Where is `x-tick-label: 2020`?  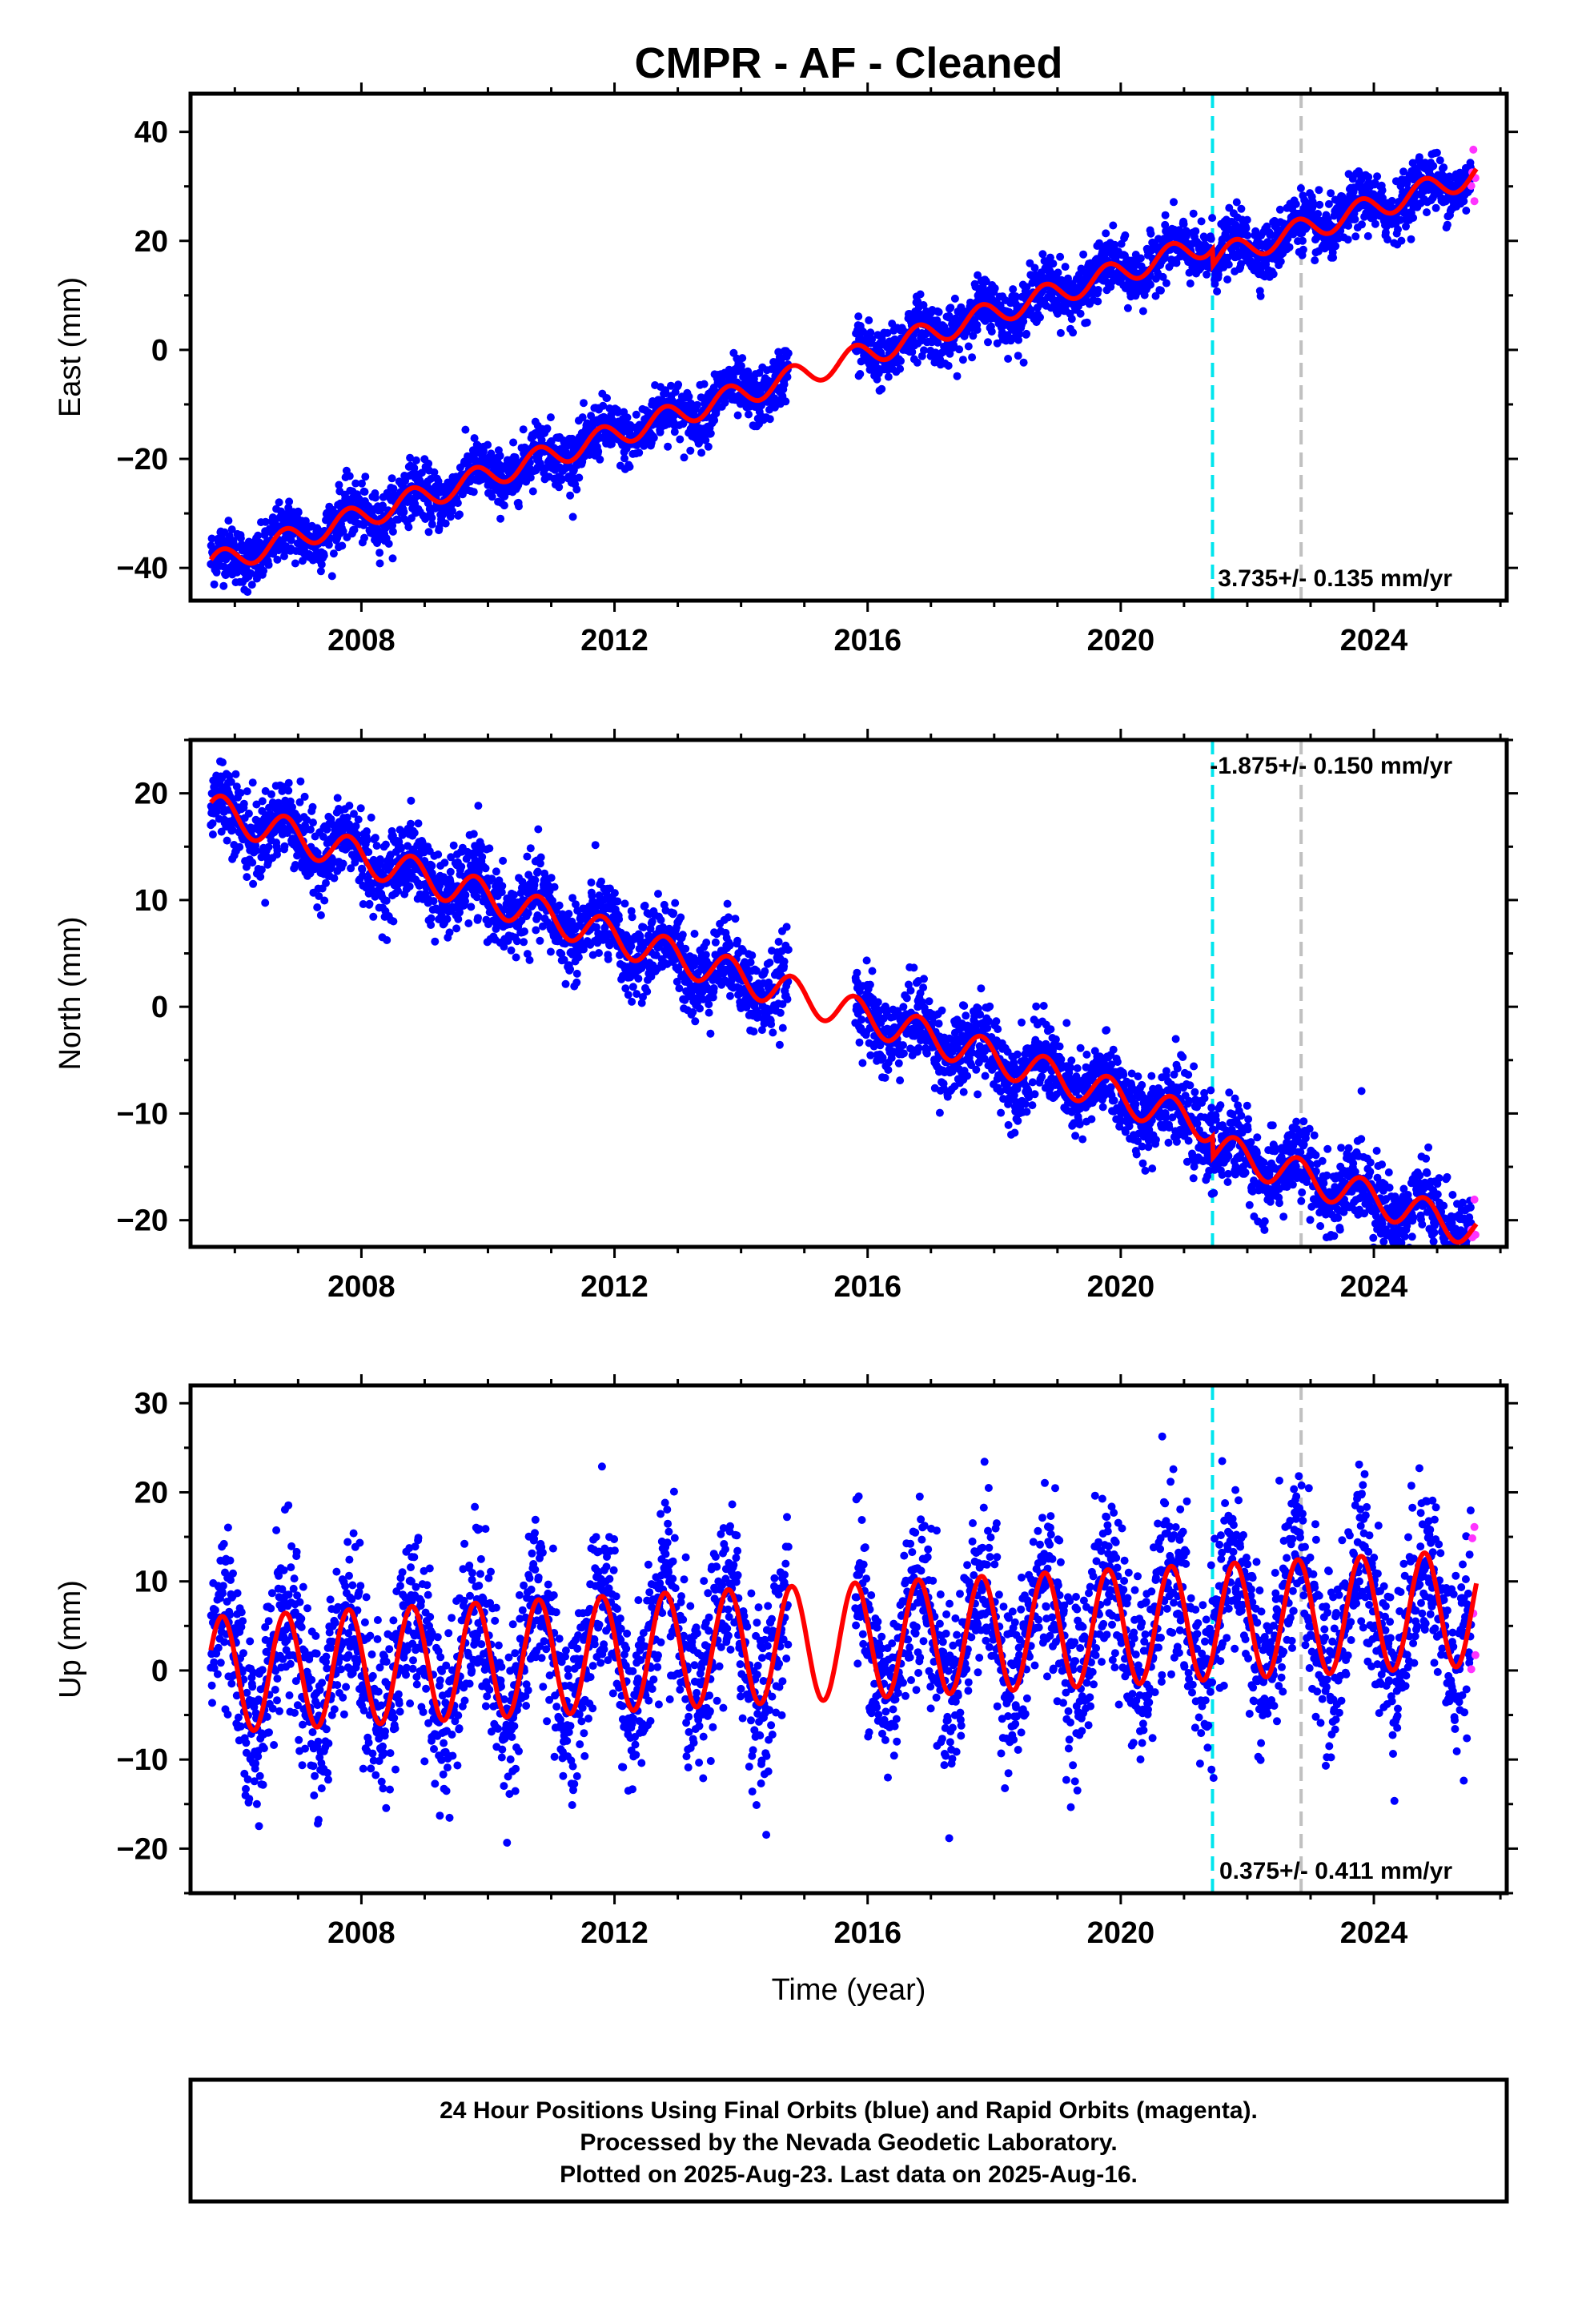
x-tick-label: 2020 is located at coordinates (1121, 640).